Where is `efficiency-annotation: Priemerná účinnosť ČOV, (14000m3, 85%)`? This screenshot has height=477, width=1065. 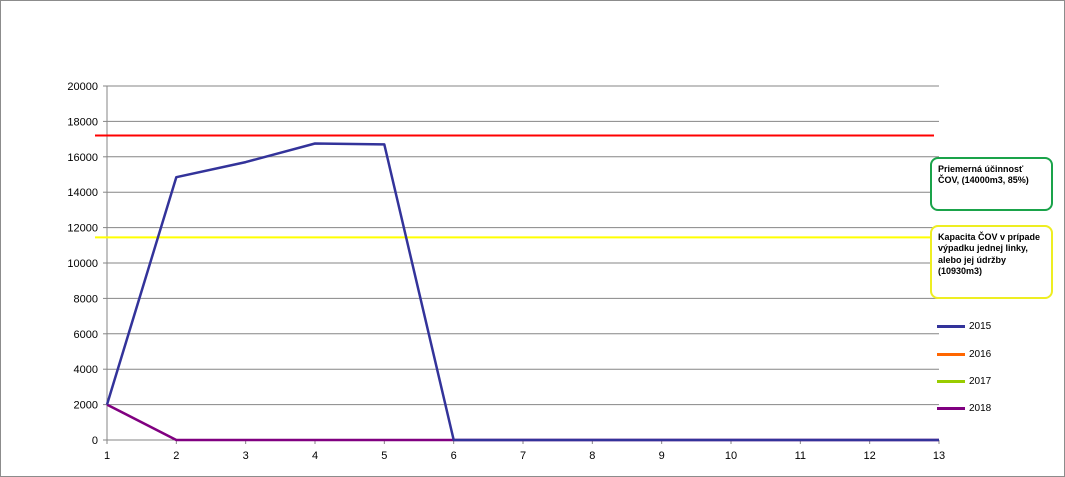
efficiency-annotation: Priemerná účinnosť ČOV, (14000m3, 85%) is located at coordinates (991, 184).